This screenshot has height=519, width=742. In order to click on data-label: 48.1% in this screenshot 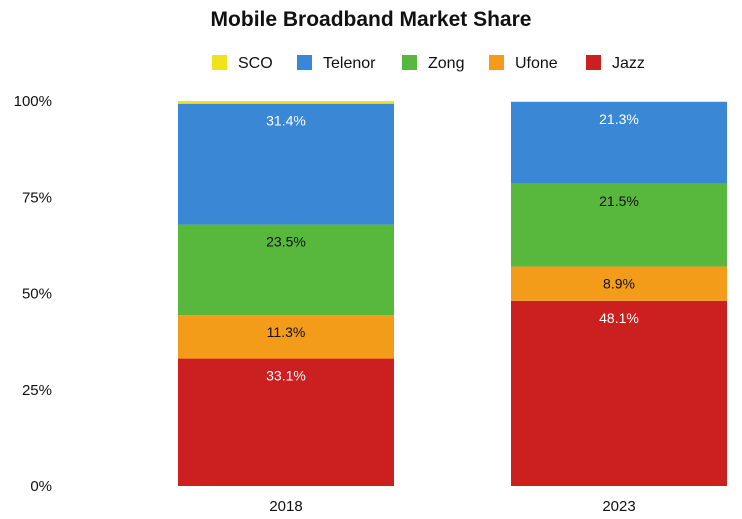, I will do `click(619, 318)`.